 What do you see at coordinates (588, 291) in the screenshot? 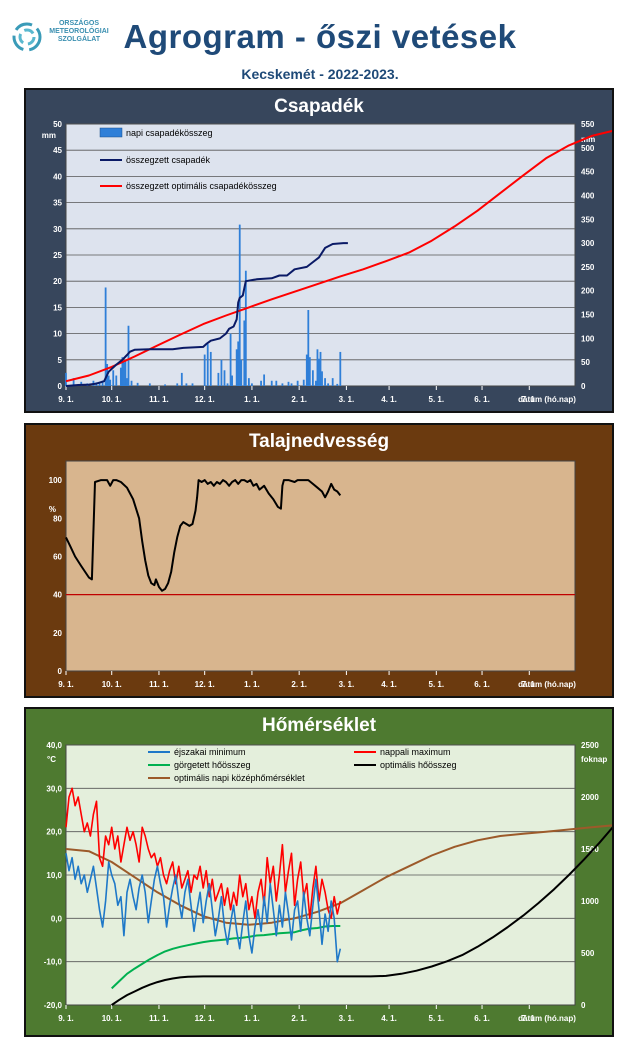
I see `y2-tick-label: 200` at bounding box center [588, 291].